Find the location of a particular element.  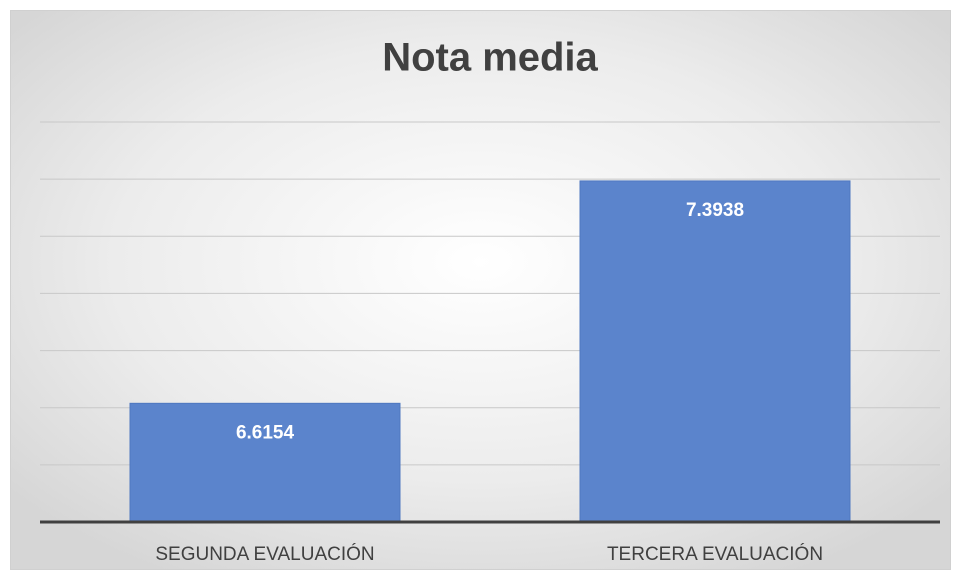

x-tick-label: SEGUNDA EVALUACIÓN is located at coordinates (264, 554).